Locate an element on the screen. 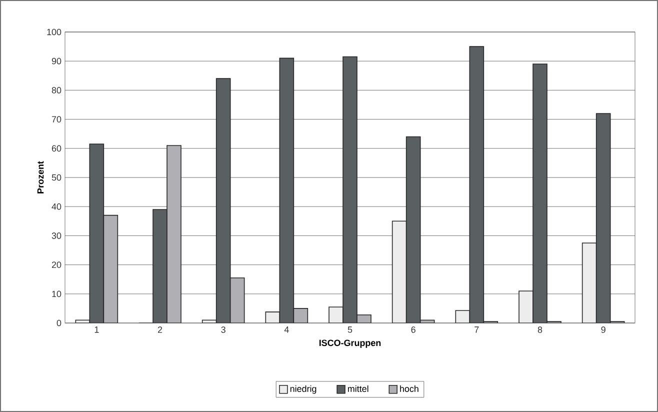 The width and height of the screenshot is (658, 412). y-tick-label: 20 is located at coordinates (57, 265).